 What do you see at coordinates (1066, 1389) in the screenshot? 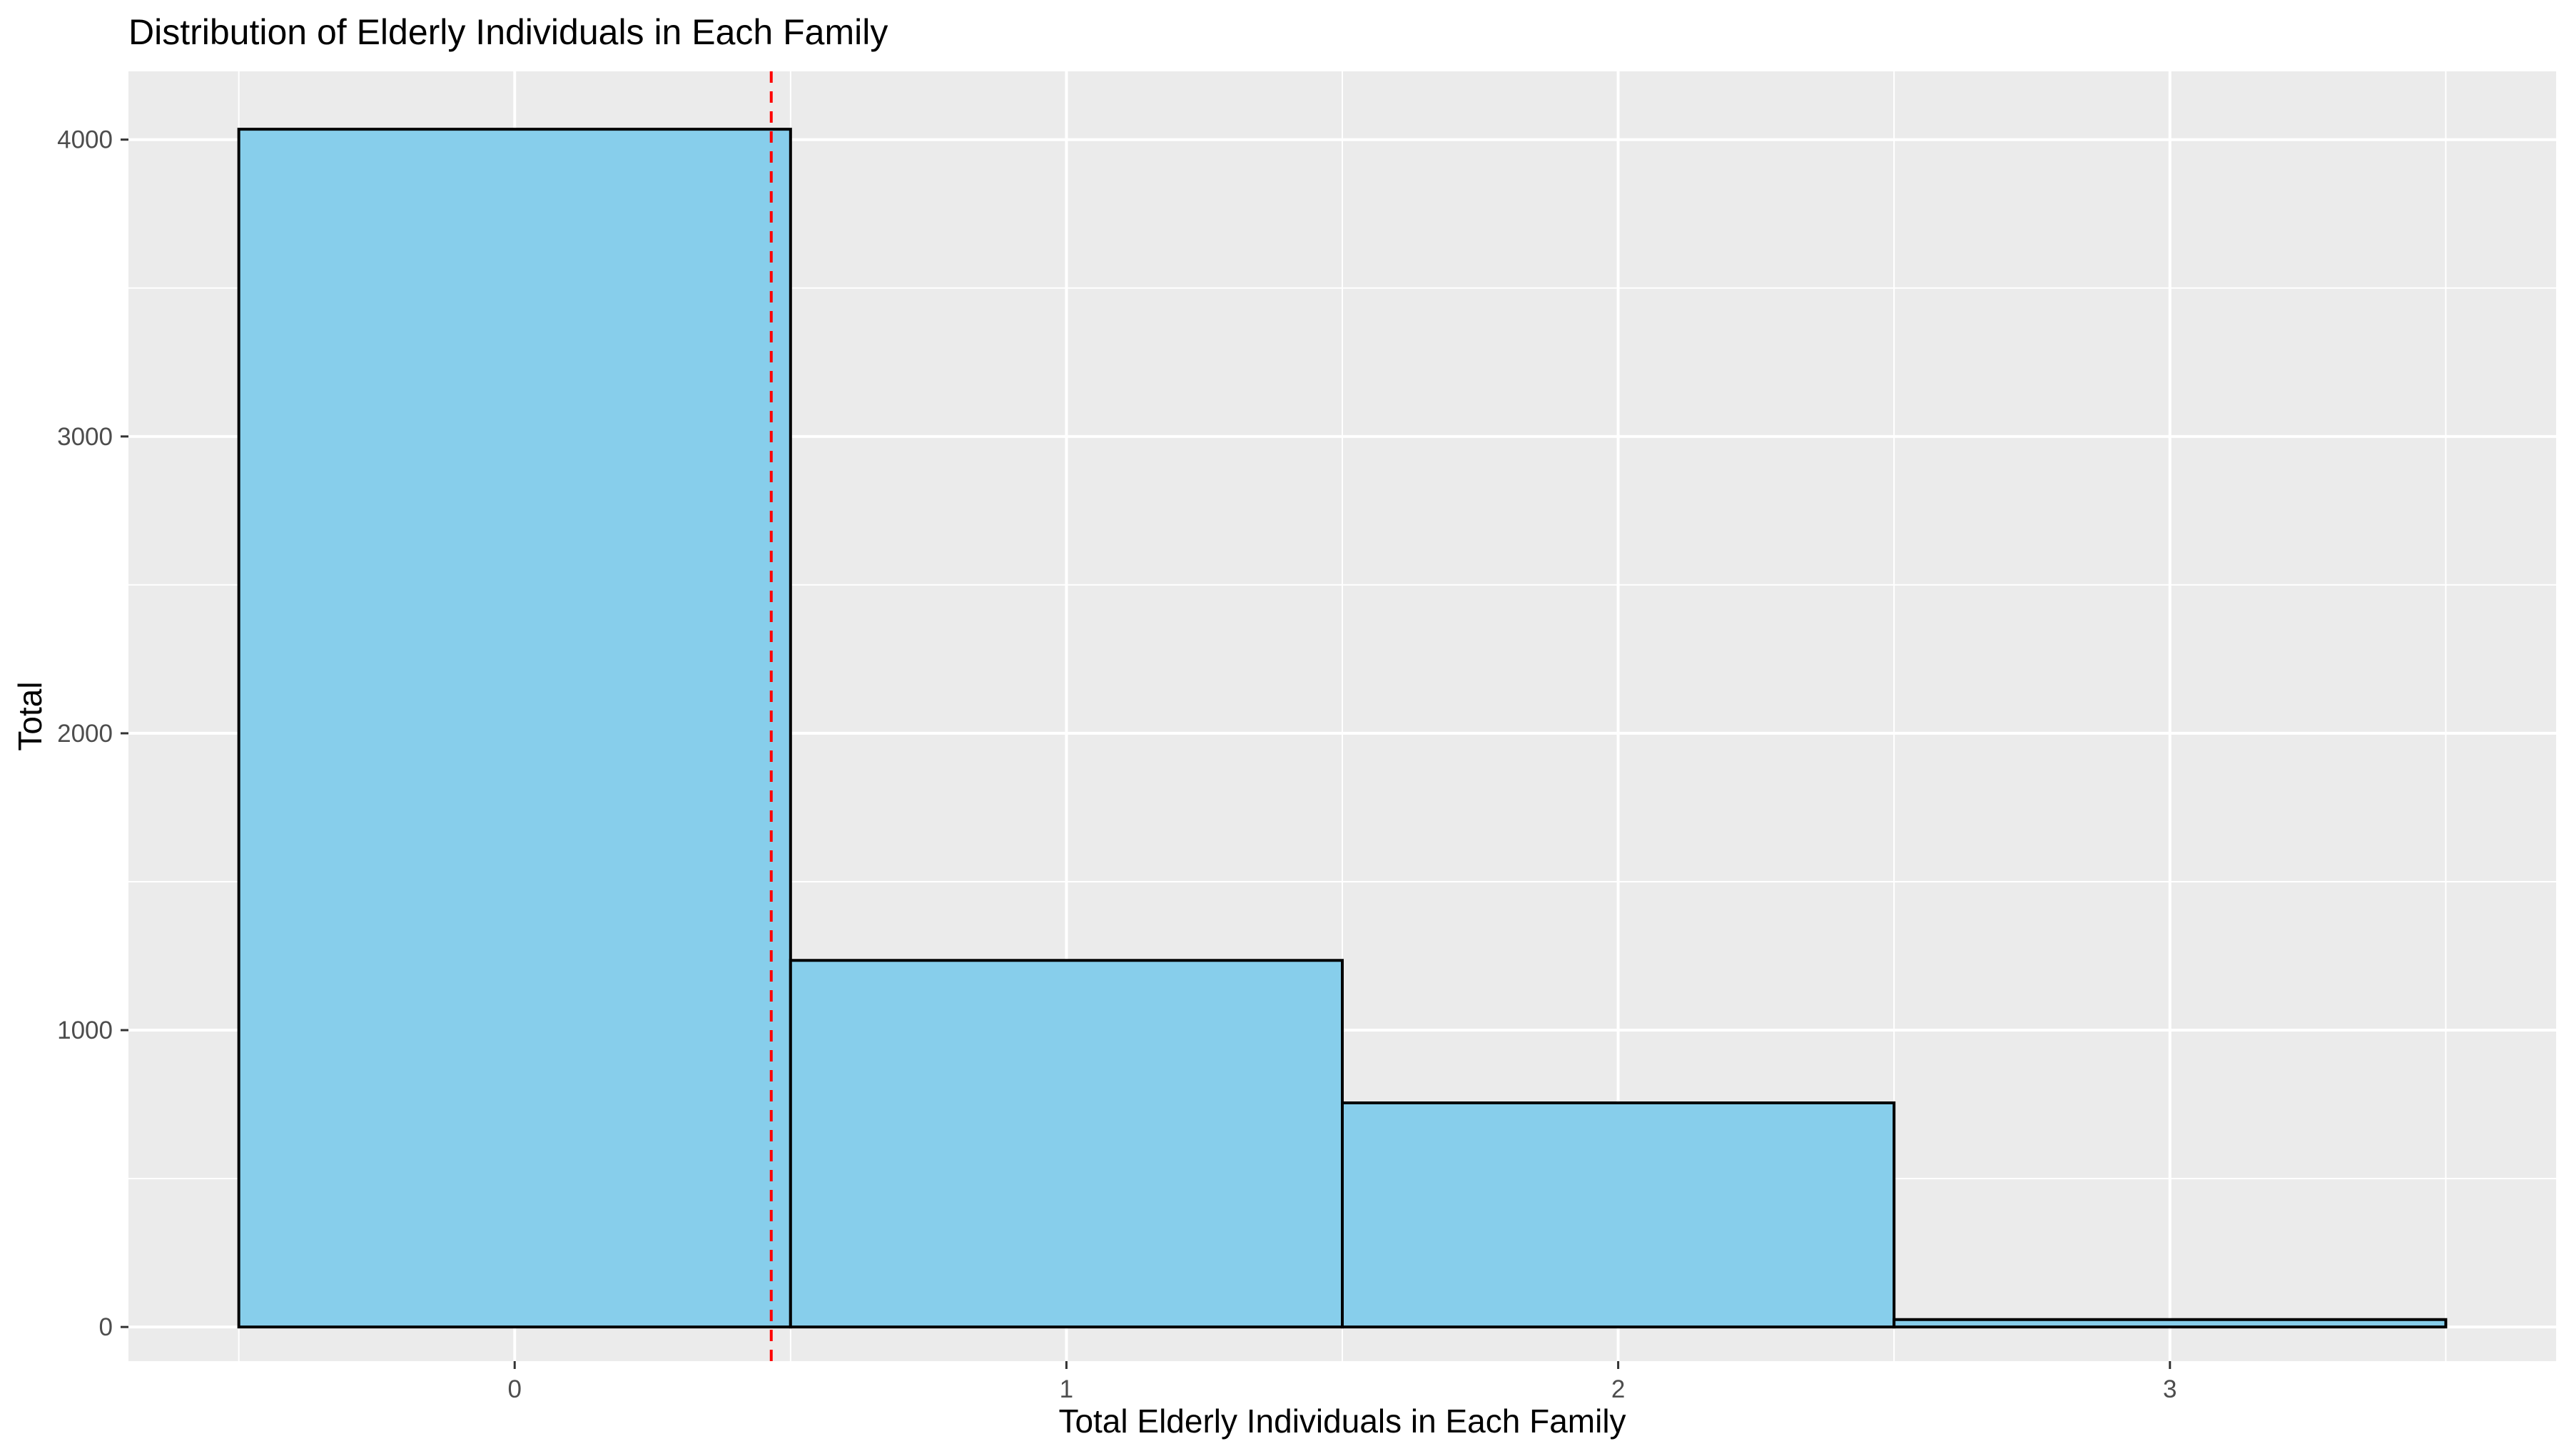
I see `x-tick-label: 1` at bounding box center [1066, 1389].